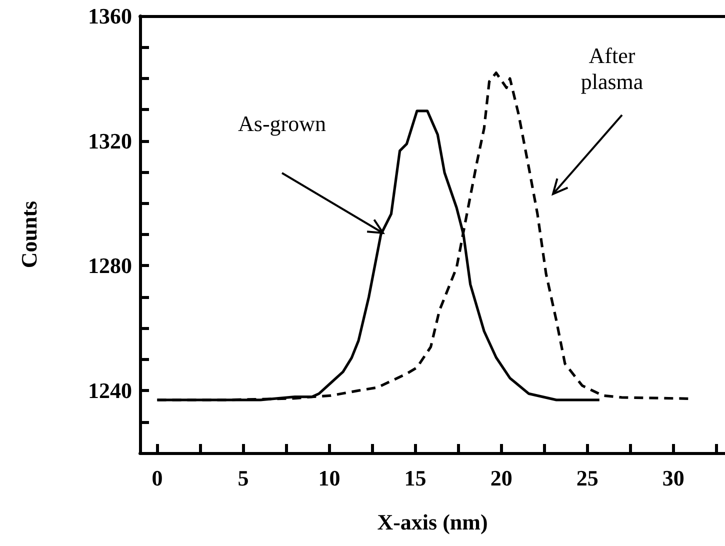  Describe the element at coordinates (110, 265) in the screenshot. I see `y-tick-label: 1280` at that location.